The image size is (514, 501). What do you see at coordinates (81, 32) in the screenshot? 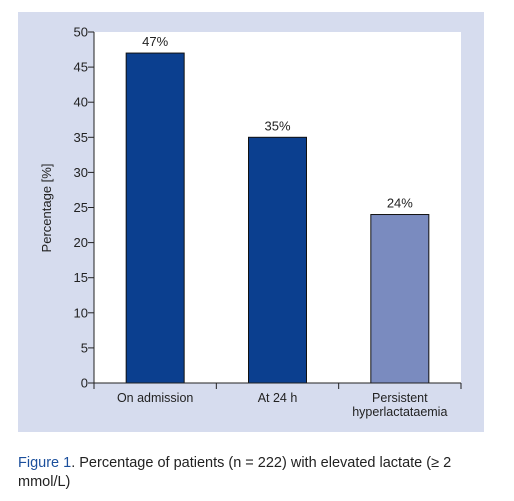
I see `y-tick-label-50: 50` at bounding box center [81, 32].